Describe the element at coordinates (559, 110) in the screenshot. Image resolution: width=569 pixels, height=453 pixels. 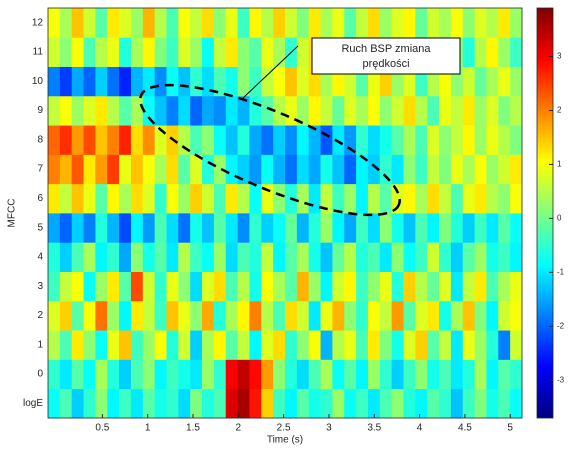
I see `colorbar-tick-label: 2` at that location.